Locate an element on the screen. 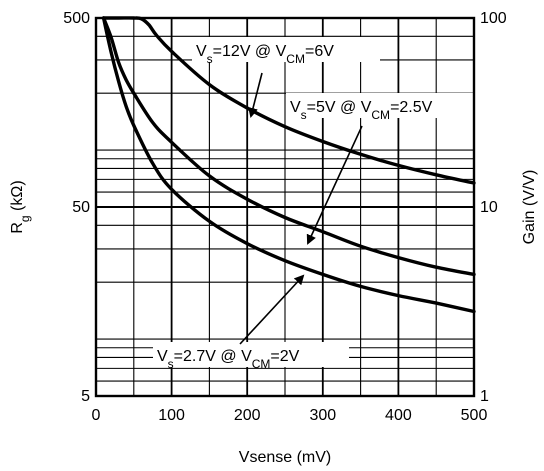 The width and height of the screenshot is (544, 471). annotation-segment: =2V is located at coordinates (284, 356).